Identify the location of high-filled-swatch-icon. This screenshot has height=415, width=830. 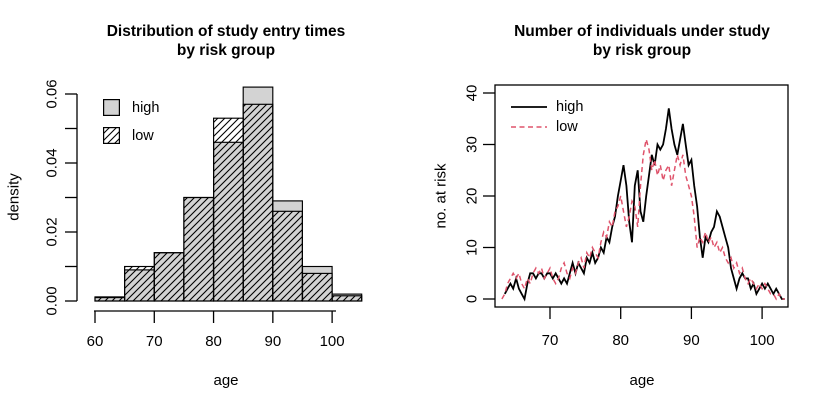
(111, 107).